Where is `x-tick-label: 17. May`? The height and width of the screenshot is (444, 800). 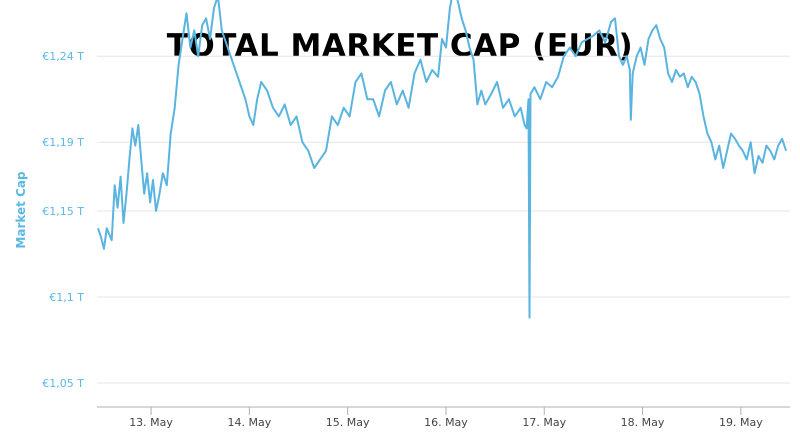 x-tick-label: 17. May is located at coordinates (544, 422).